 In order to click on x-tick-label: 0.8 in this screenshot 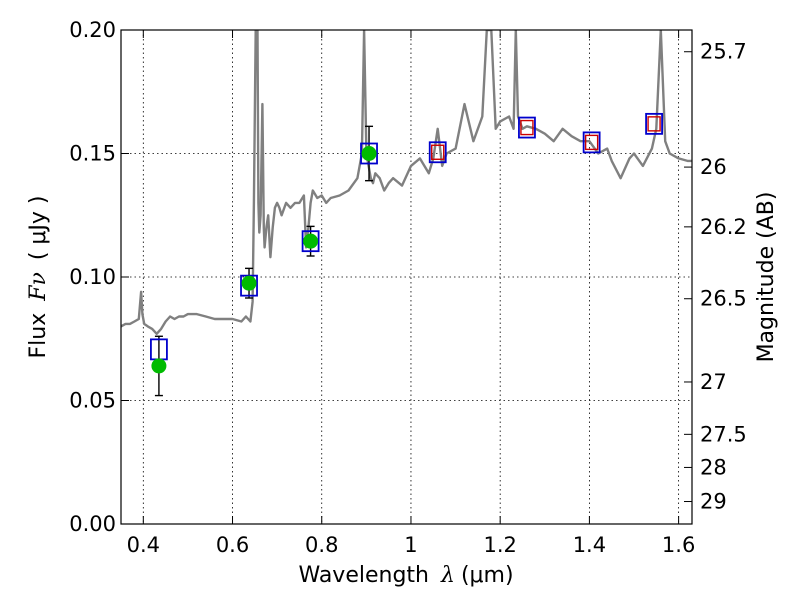, I will do `click(321, 545)`.